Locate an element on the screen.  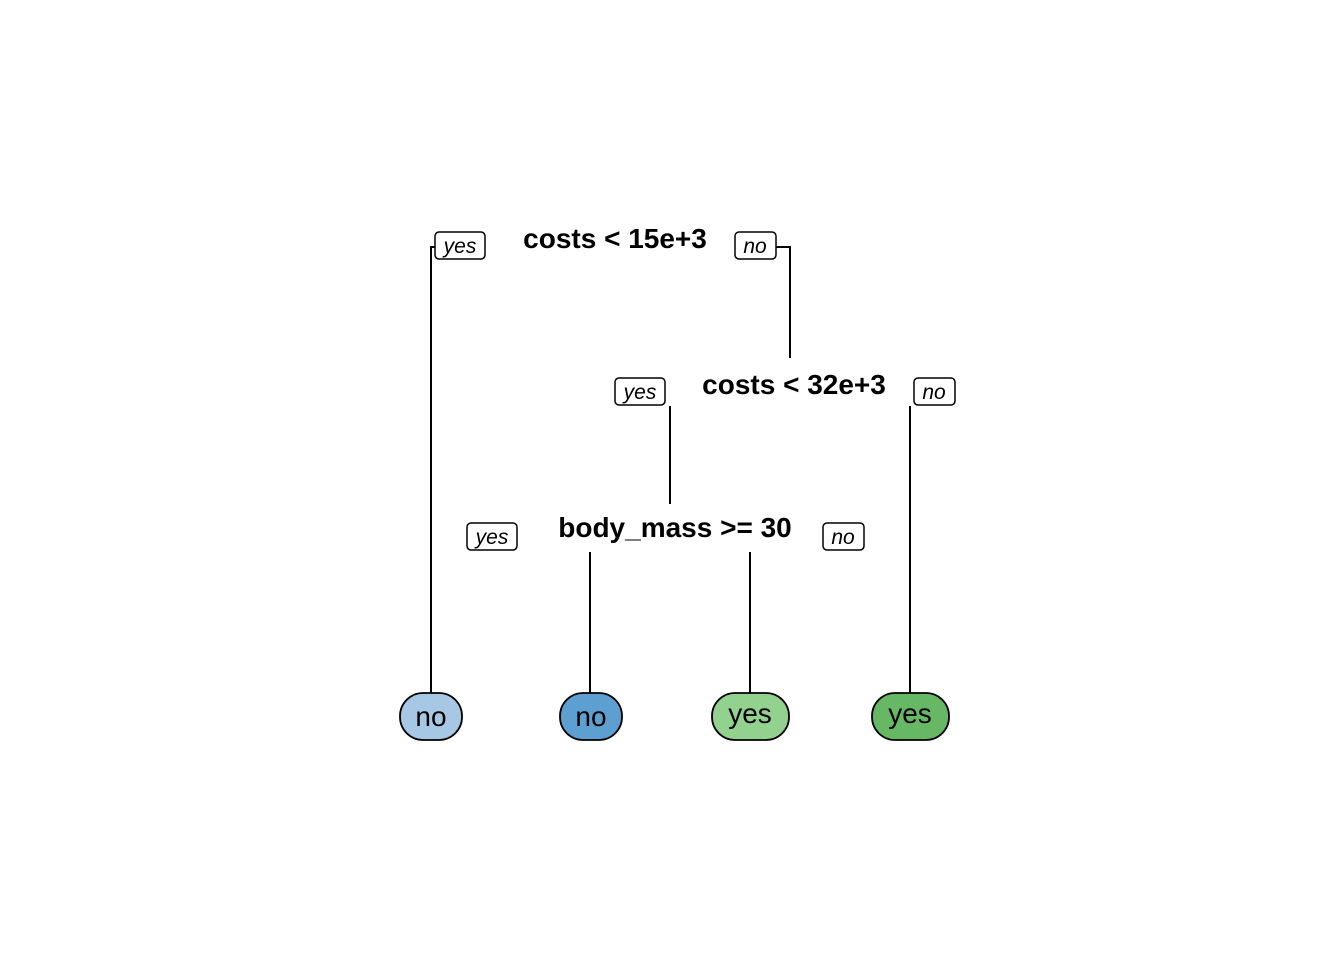
split-node-root: costs < 15e+3 yes no is located at coordinates (605, 241).